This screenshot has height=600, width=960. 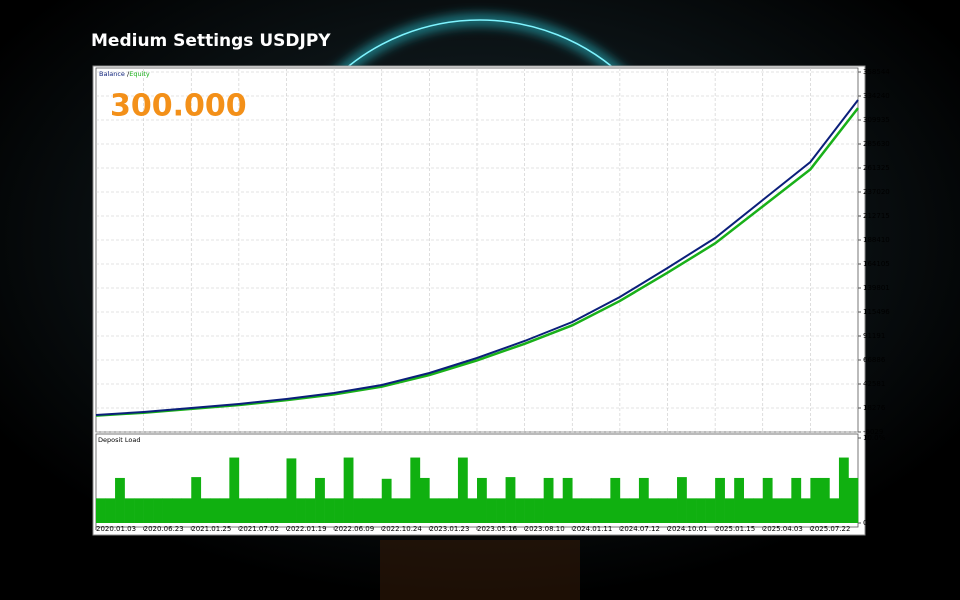 What do you see at coordinates (830, 529) in the screenshot?
I see `x-tick-label: 2025.07.22` at bounding box center [830, 529].